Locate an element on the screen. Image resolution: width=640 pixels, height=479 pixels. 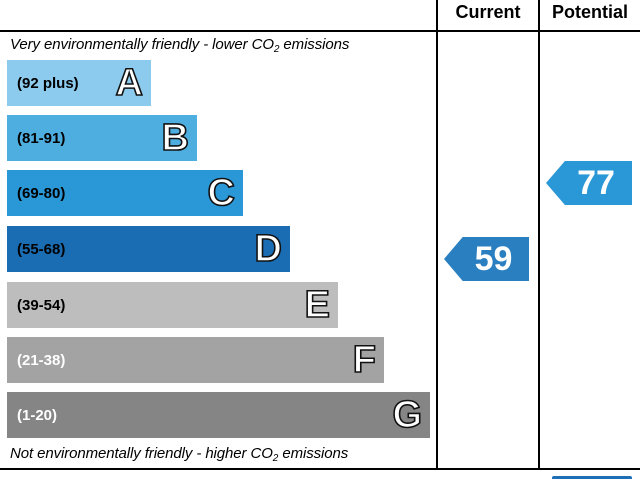
band-range: (21-38) is located at coordinates (41, 360).